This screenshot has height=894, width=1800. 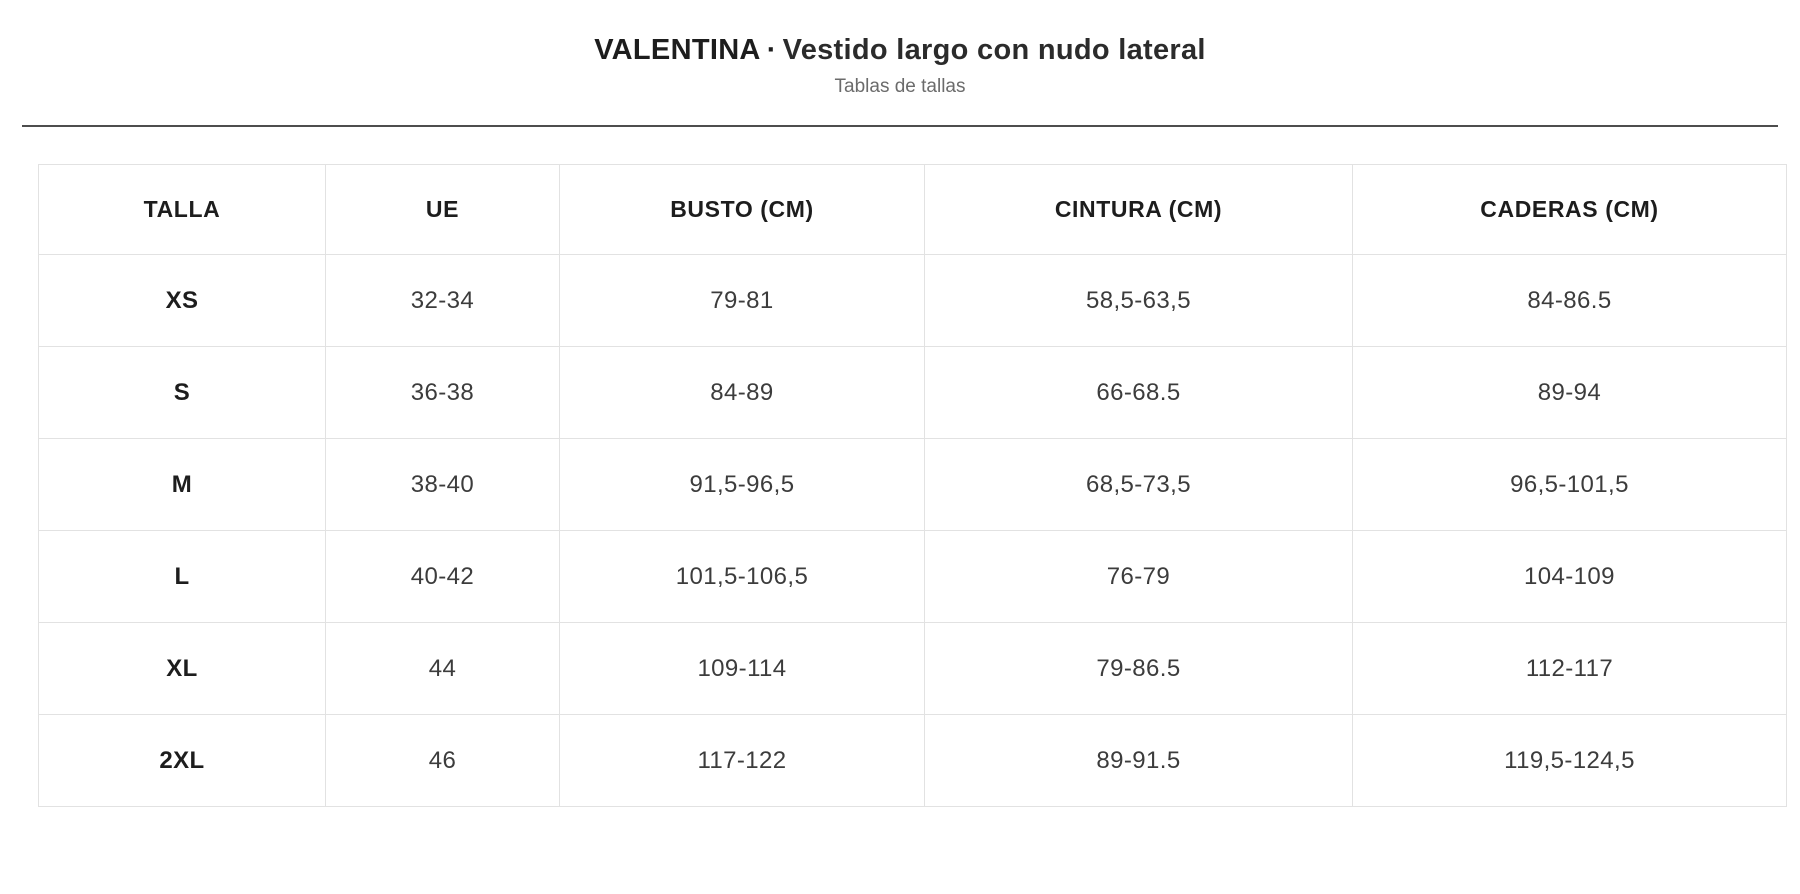 What do you see at coordinates (182, 209) in the screenshot?
I see `column-header-talla: TALLA` at bounding box center [182, 209].